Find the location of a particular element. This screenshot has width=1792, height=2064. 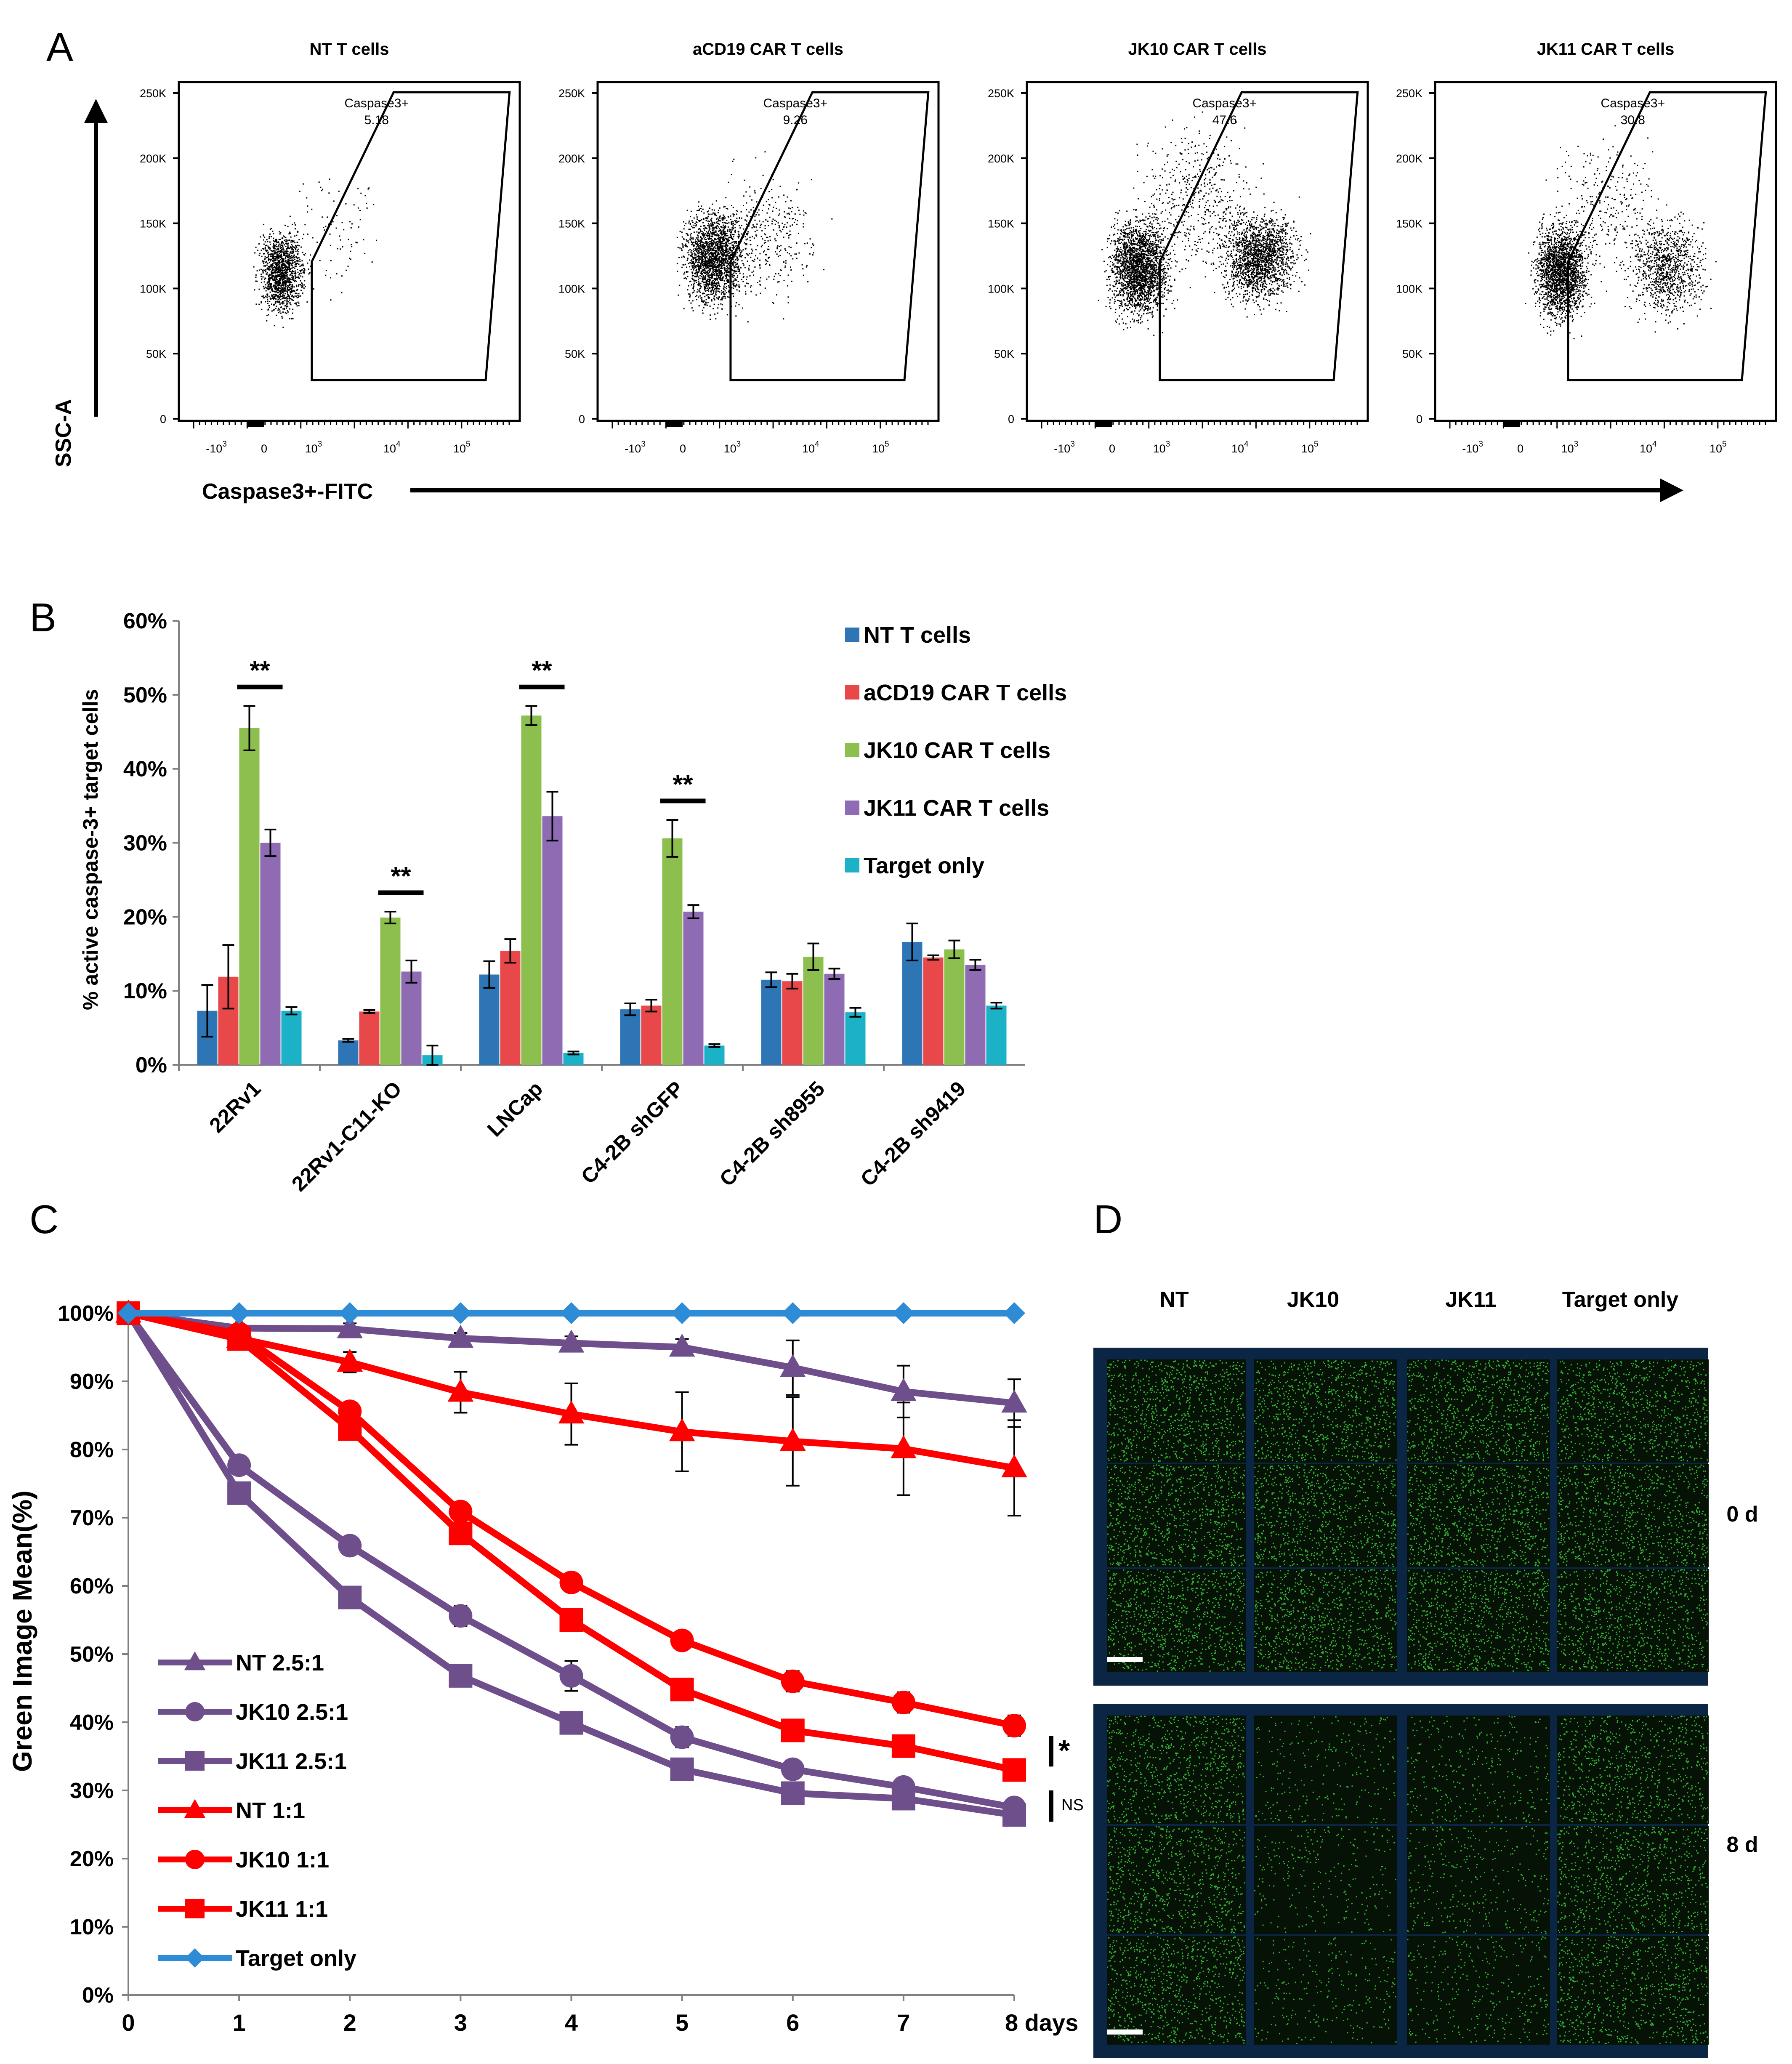

flow-plot-title: NT T cells is located at coordinates (349, 49).